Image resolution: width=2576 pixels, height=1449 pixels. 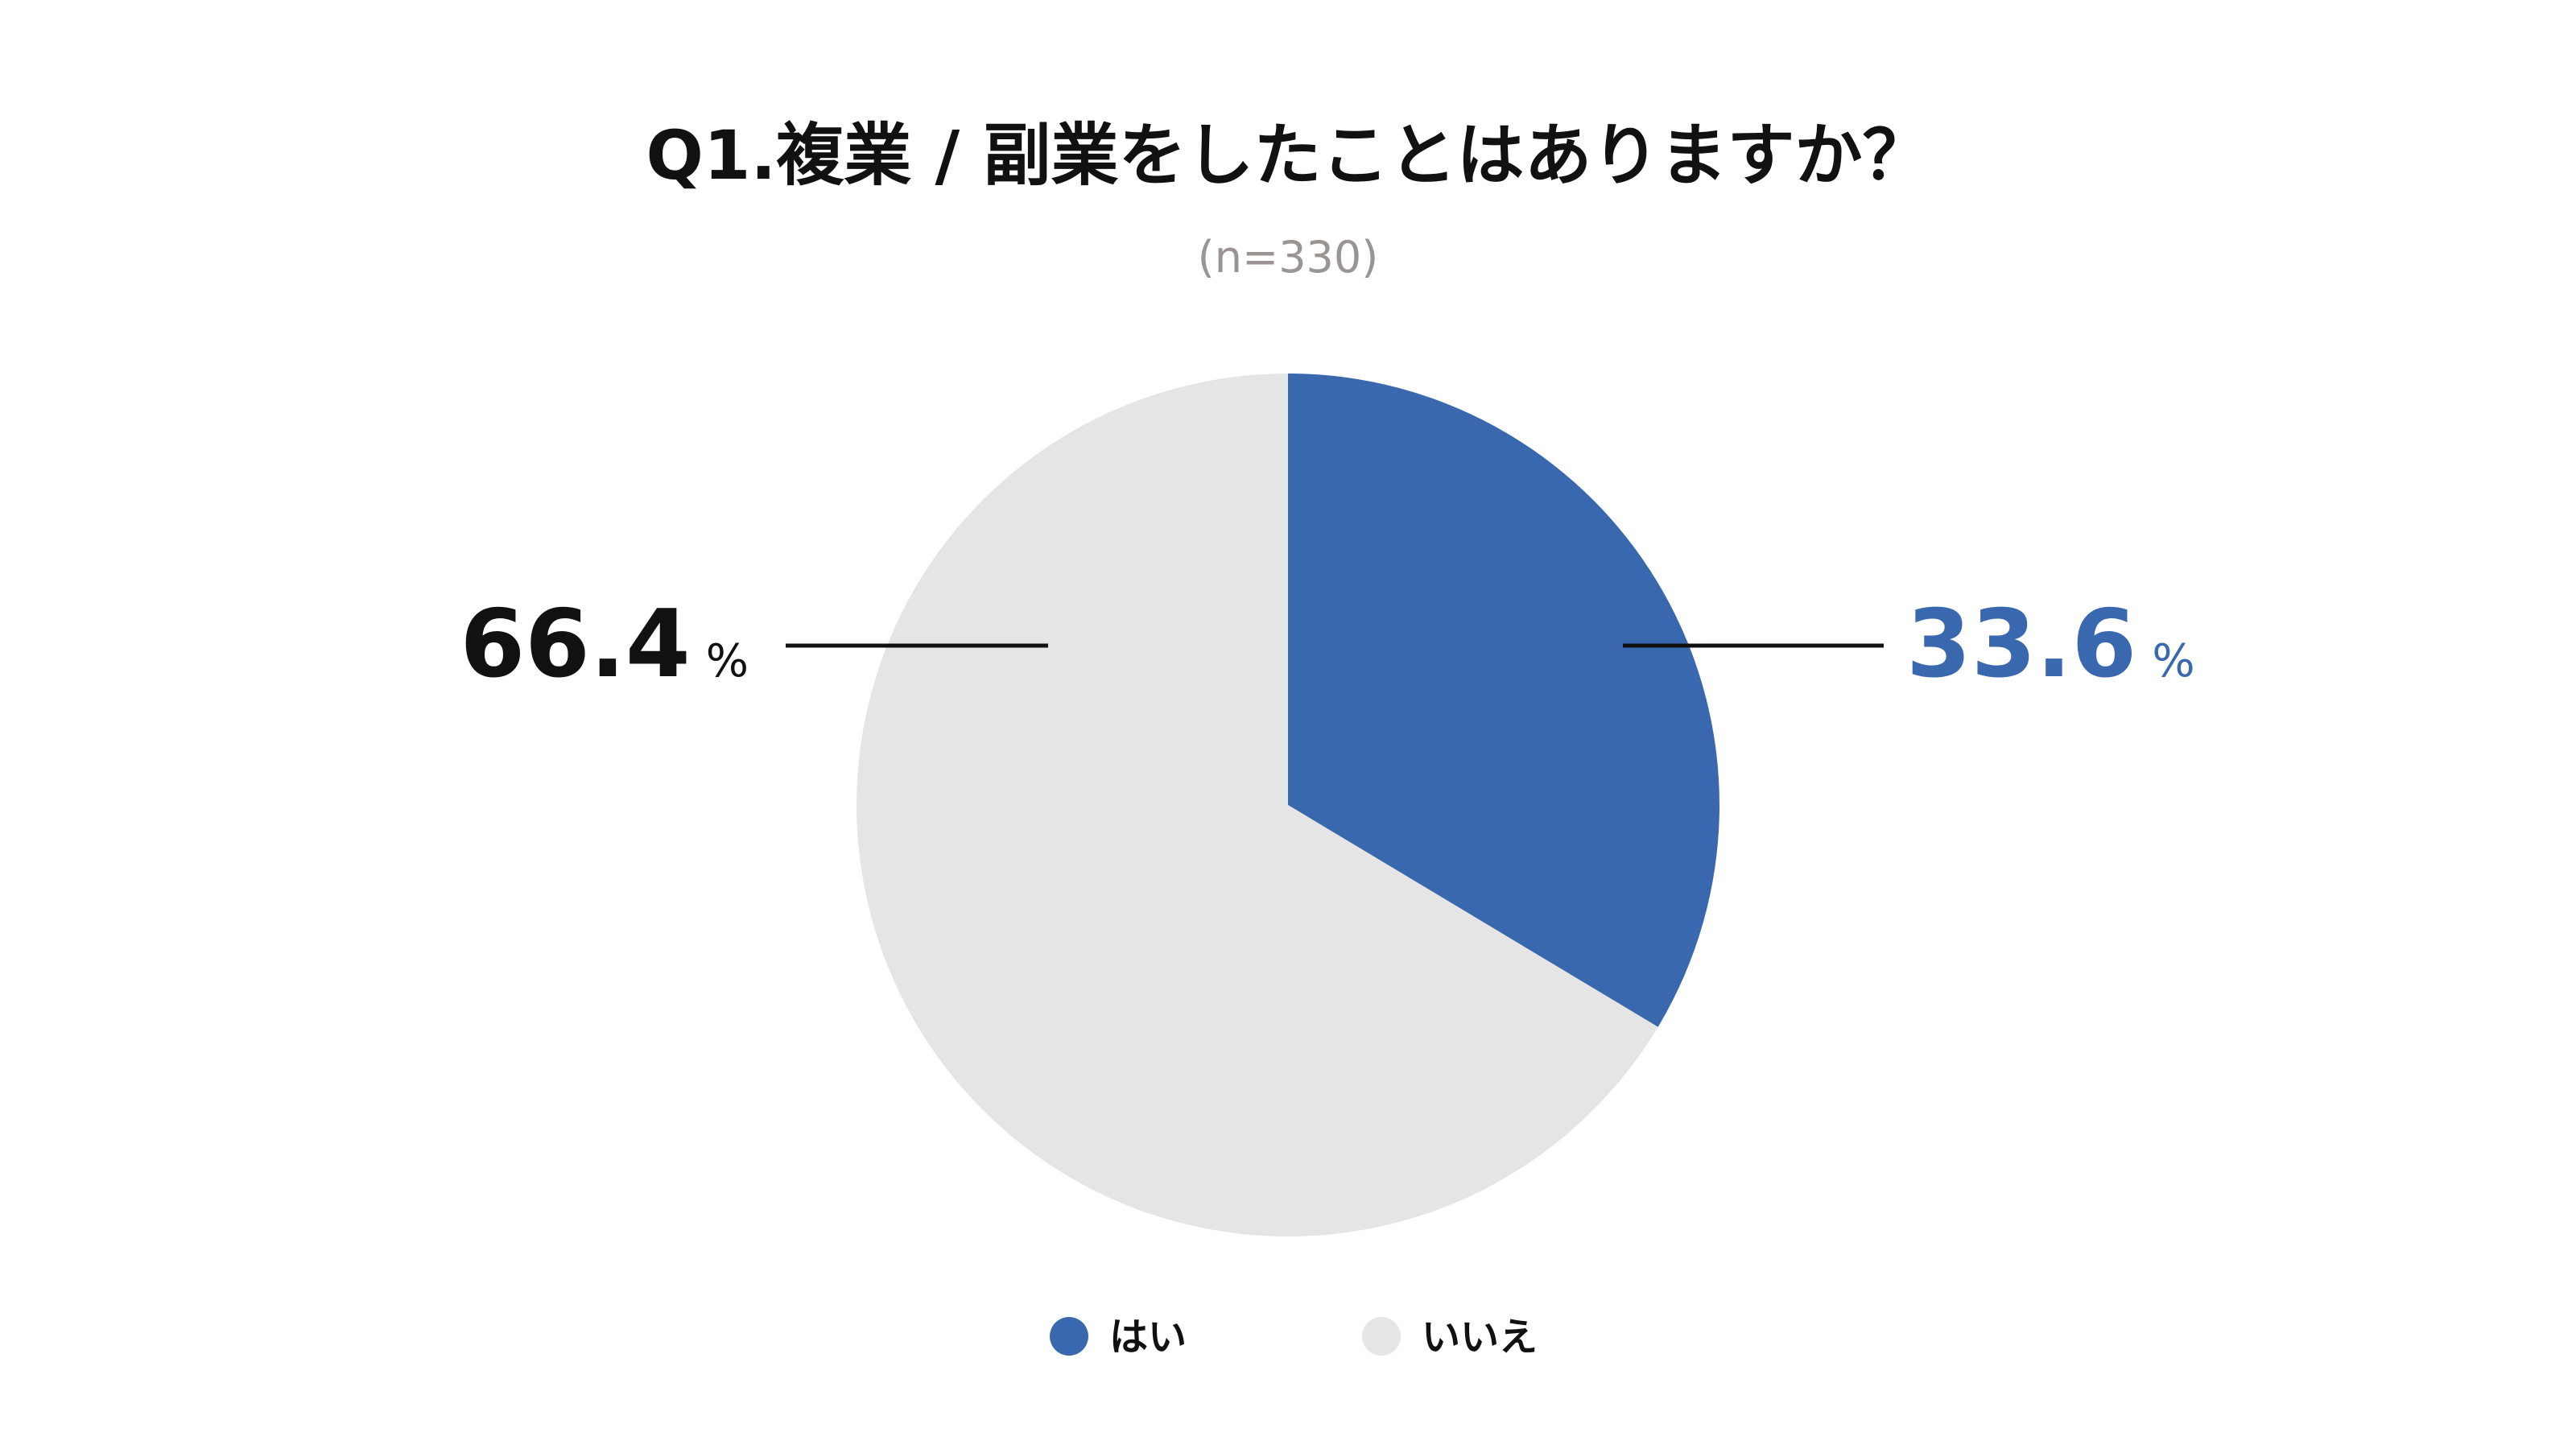 What do you see at coordinates (1503, 700) in the screenshot?
I see `pie-slice-yes` at bounding box center [1503, 700].